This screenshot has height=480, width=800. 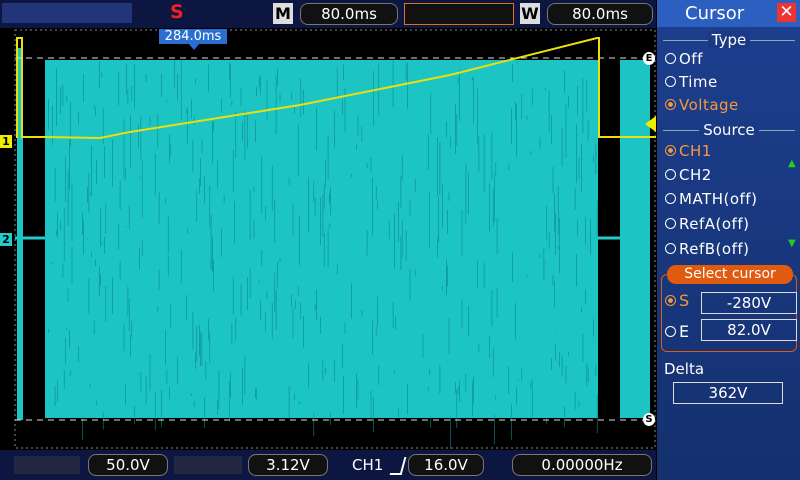 I want to click on icons, so click(x=67, y=13).